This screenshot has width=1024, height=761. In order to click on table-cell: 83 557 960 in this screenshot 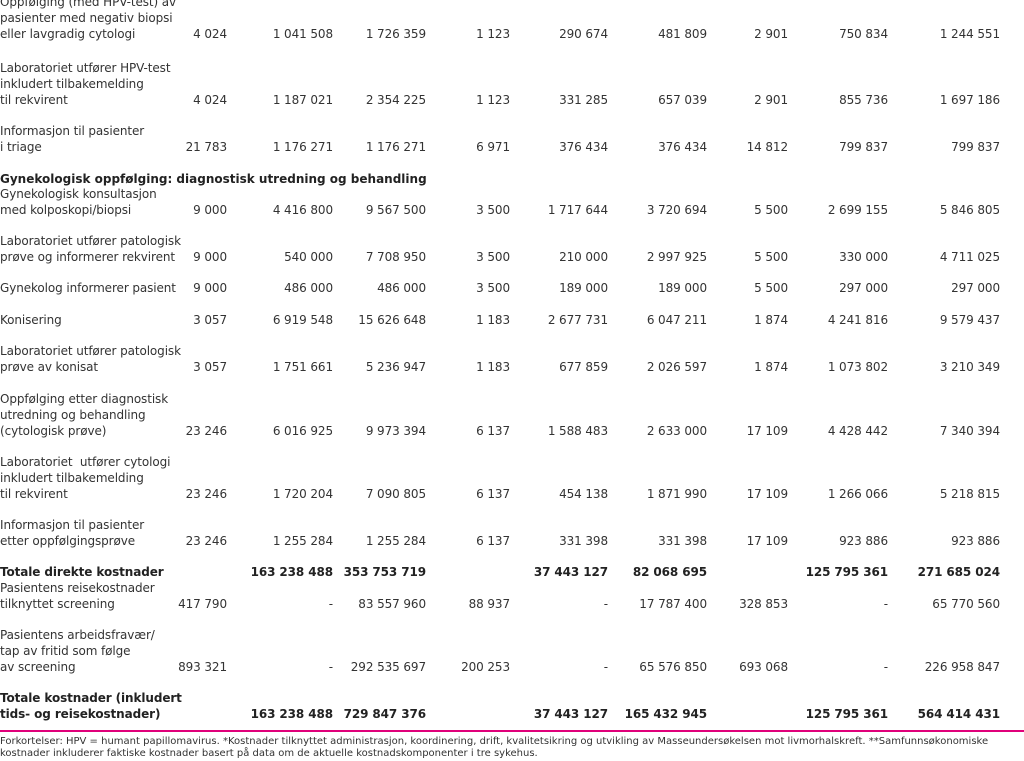, I will do `click(392, 604)`.